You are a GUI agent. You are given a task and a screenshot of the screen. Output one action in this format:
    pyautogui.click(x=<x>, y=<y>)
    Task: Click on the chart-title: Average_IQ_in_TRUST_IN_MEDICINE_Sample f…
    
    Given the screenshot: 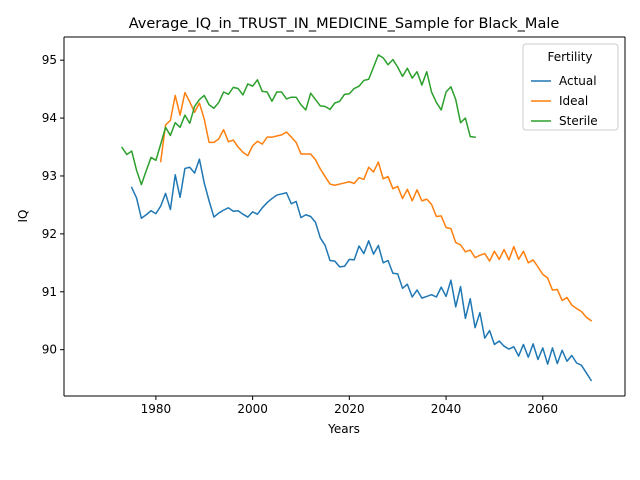 What is the action you would take?
    pyautogui.click(x=344, y=24)
    